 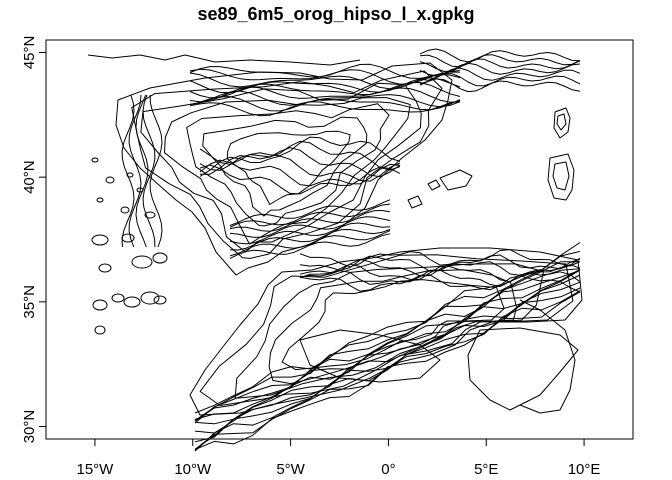 I want to click on x-tick-label: 0°, so click(x=388, y=469).